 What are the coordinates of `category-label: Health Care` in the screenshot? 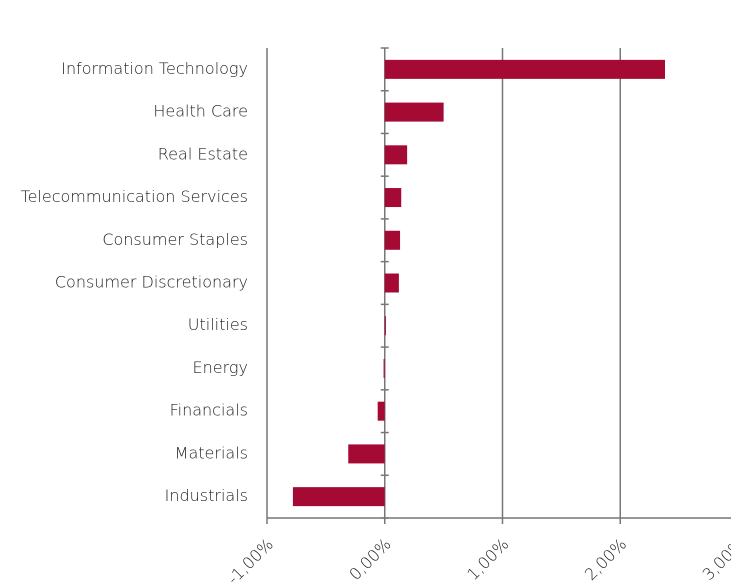 It's located at (200, 111).